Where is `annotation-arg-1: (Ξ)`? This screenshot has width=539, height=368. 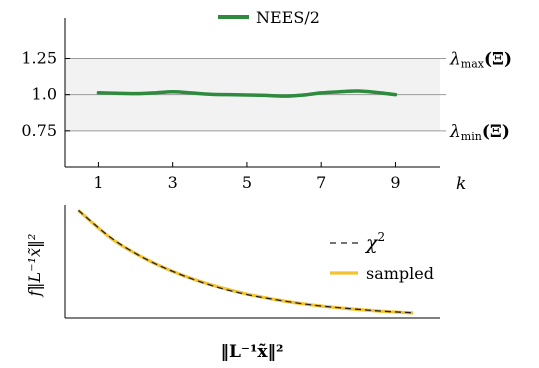 annotation-arg-1: (Ξ) is located at coordinates (496, 132).